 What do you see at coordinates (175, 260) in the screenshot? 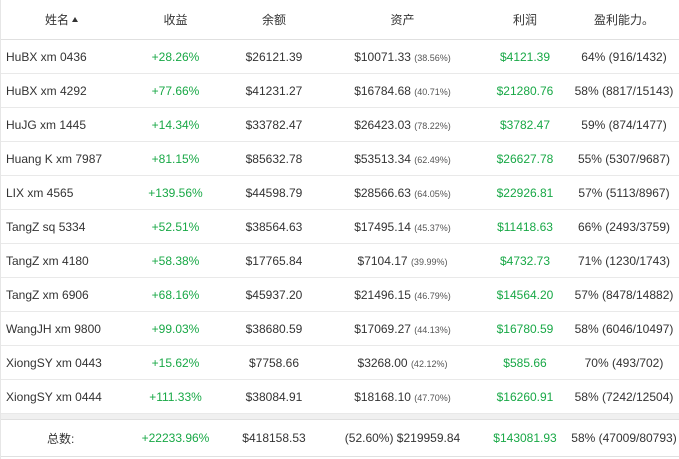
I see `gain-value: +58.38%` at bounding box center [175, 260].